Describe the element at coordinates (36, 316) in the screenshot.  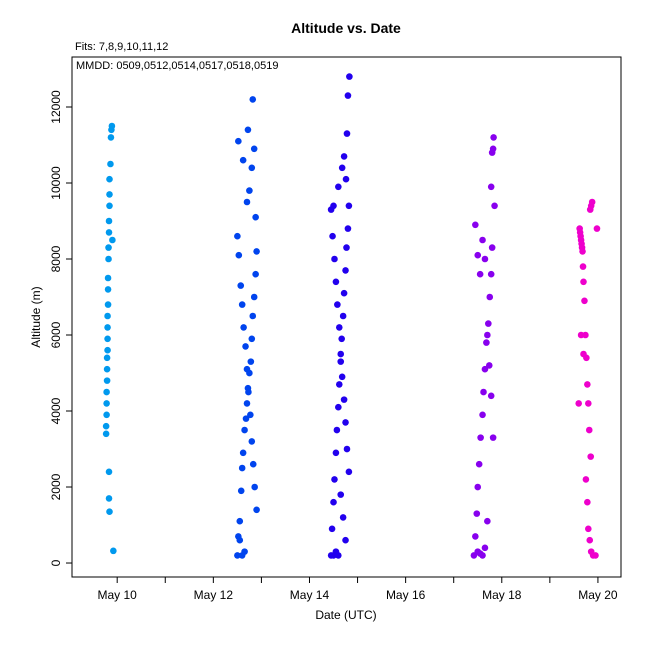
I see `y-axis-label: Altitude (m)` at that location.